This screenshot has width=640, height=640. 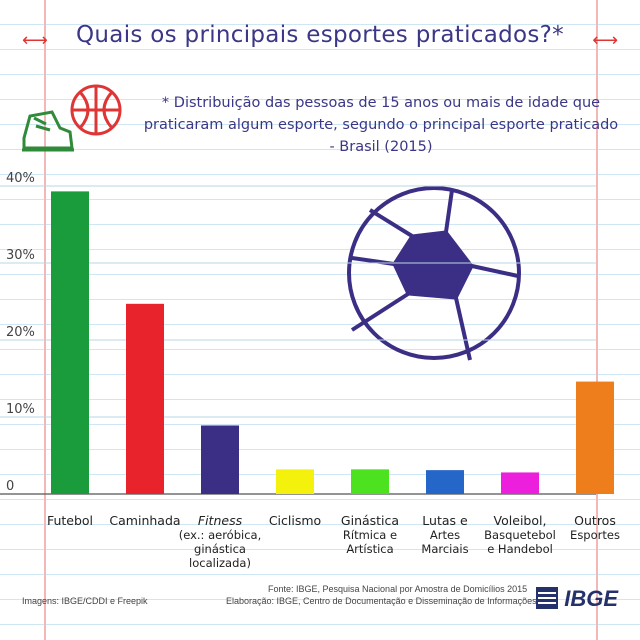 What do you see at coordinates (48, 131) in the screenshot?
I see `sneaker-icon` at bounding box center [48, 131].